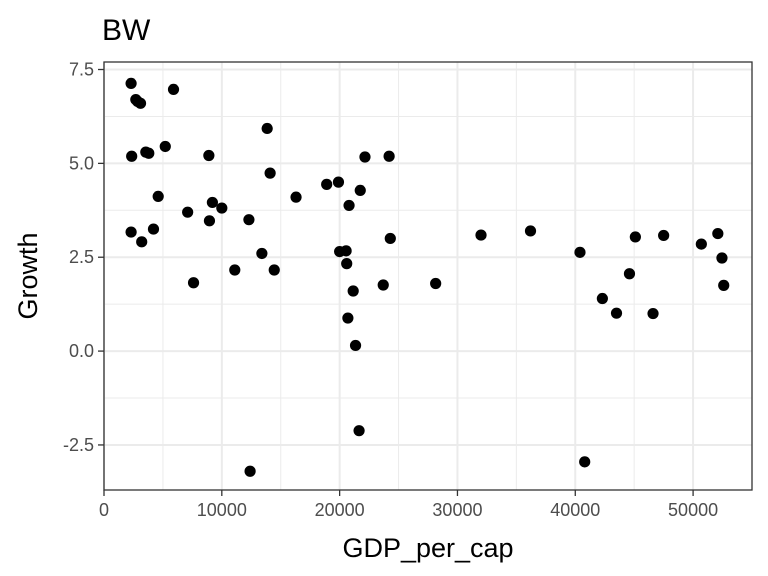 Image resolution: width=768 pixels, height=576 pixels. What do you see at coordinates (28, 275) in the screenshot?
I see `y-axis-title: Growth` at bounding box center [28, 275].